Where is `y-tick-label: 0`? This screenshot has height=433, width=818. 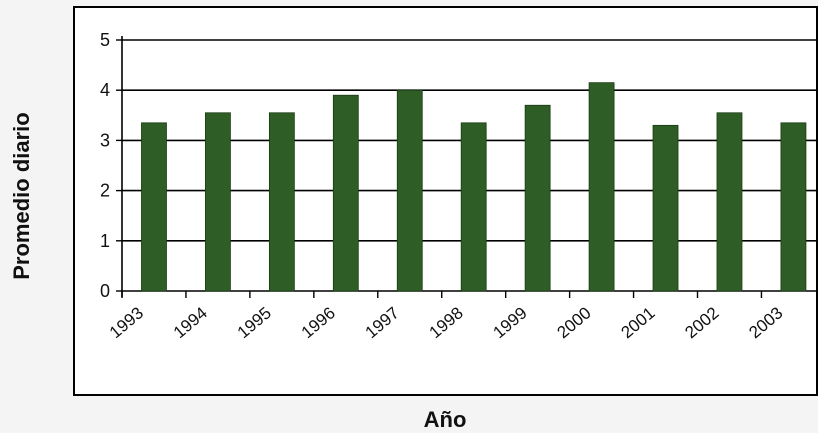 y-tick-label: 0 is located at coordinates (105, 291).